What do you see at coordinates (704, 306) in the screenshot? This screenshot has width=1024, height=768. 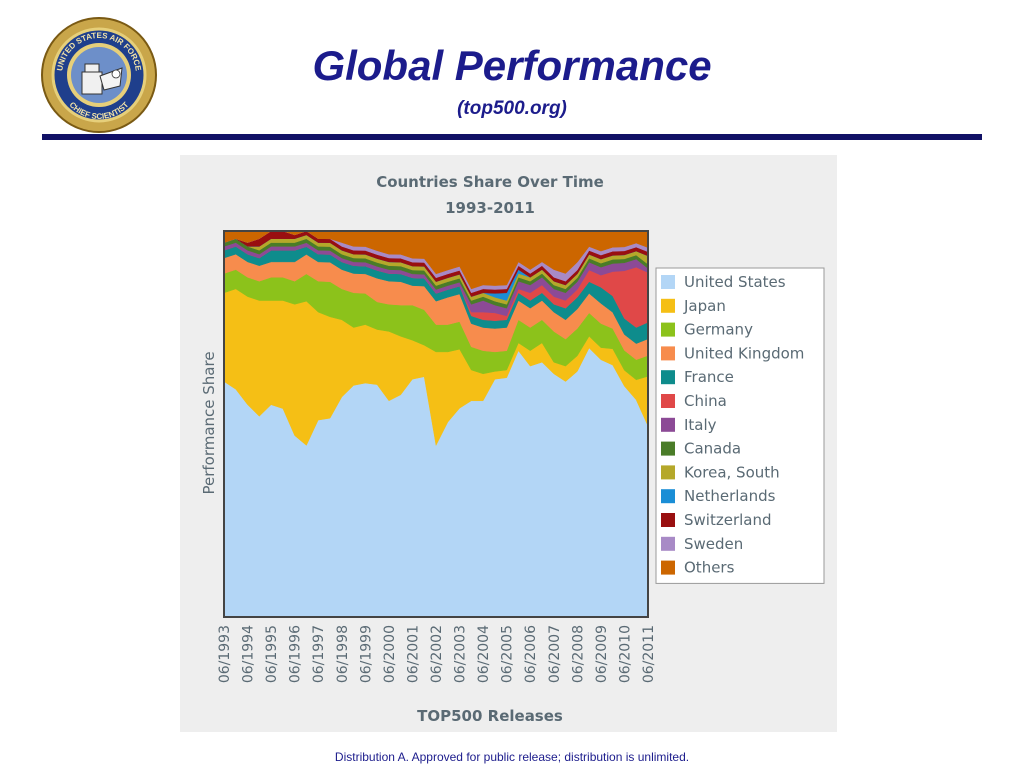 I see `legend-label-japan: Japan` at bounding box center [704, 306].